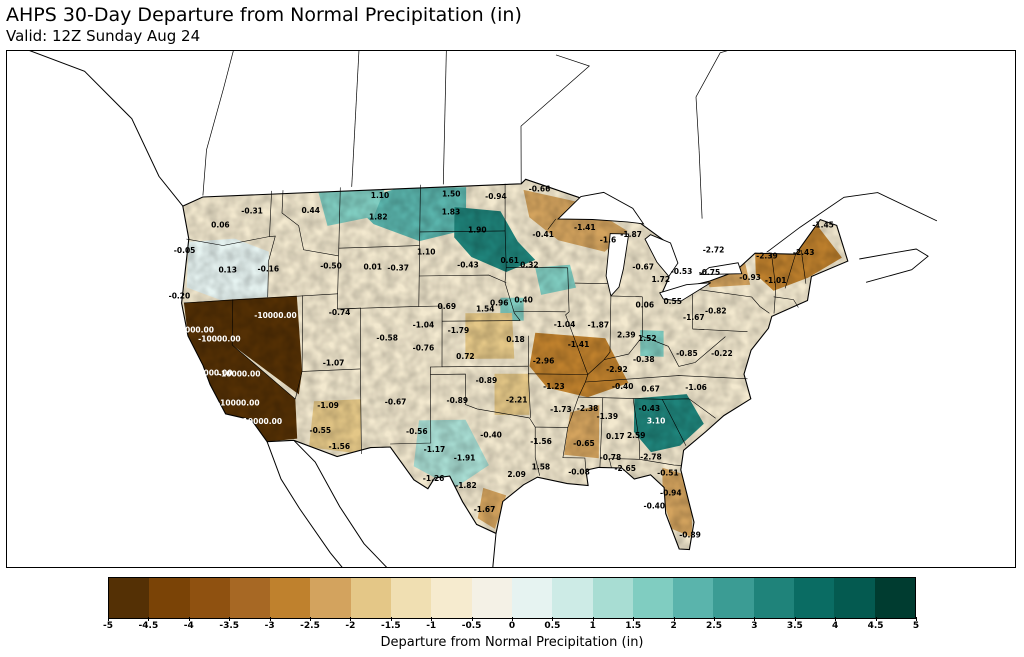 The image size is (1024, 657). What do you see at coordinates (434, 478) in the screenshot?
I see `station-value-label: -1.26` at bounding box center [434, 478].